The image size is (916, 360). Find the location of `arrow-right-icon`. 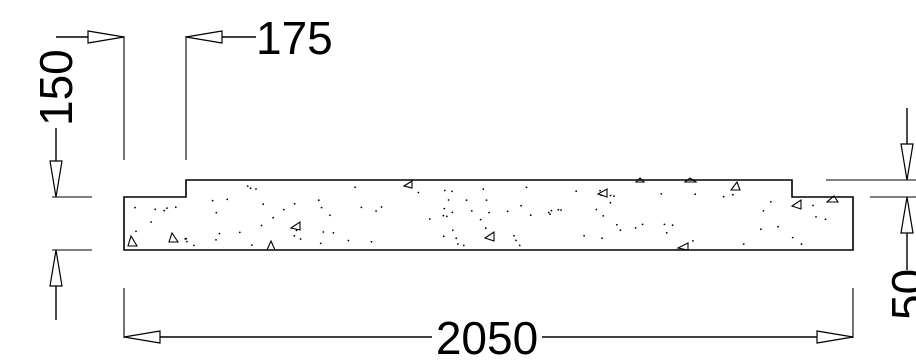

arrow-right-icon is located at coordinates (106, 37).